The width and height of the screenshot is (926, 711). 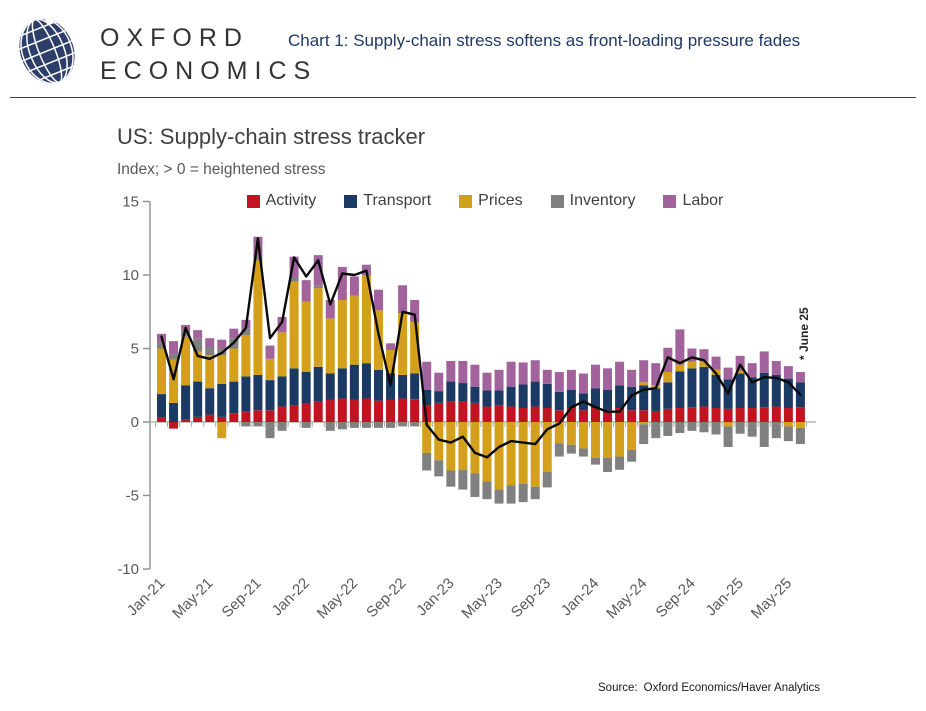 What do you see at coordinates (386, 598) in the screenshot?
I see `x-tick-label: Sep-22` at bounding box center [386, 598].